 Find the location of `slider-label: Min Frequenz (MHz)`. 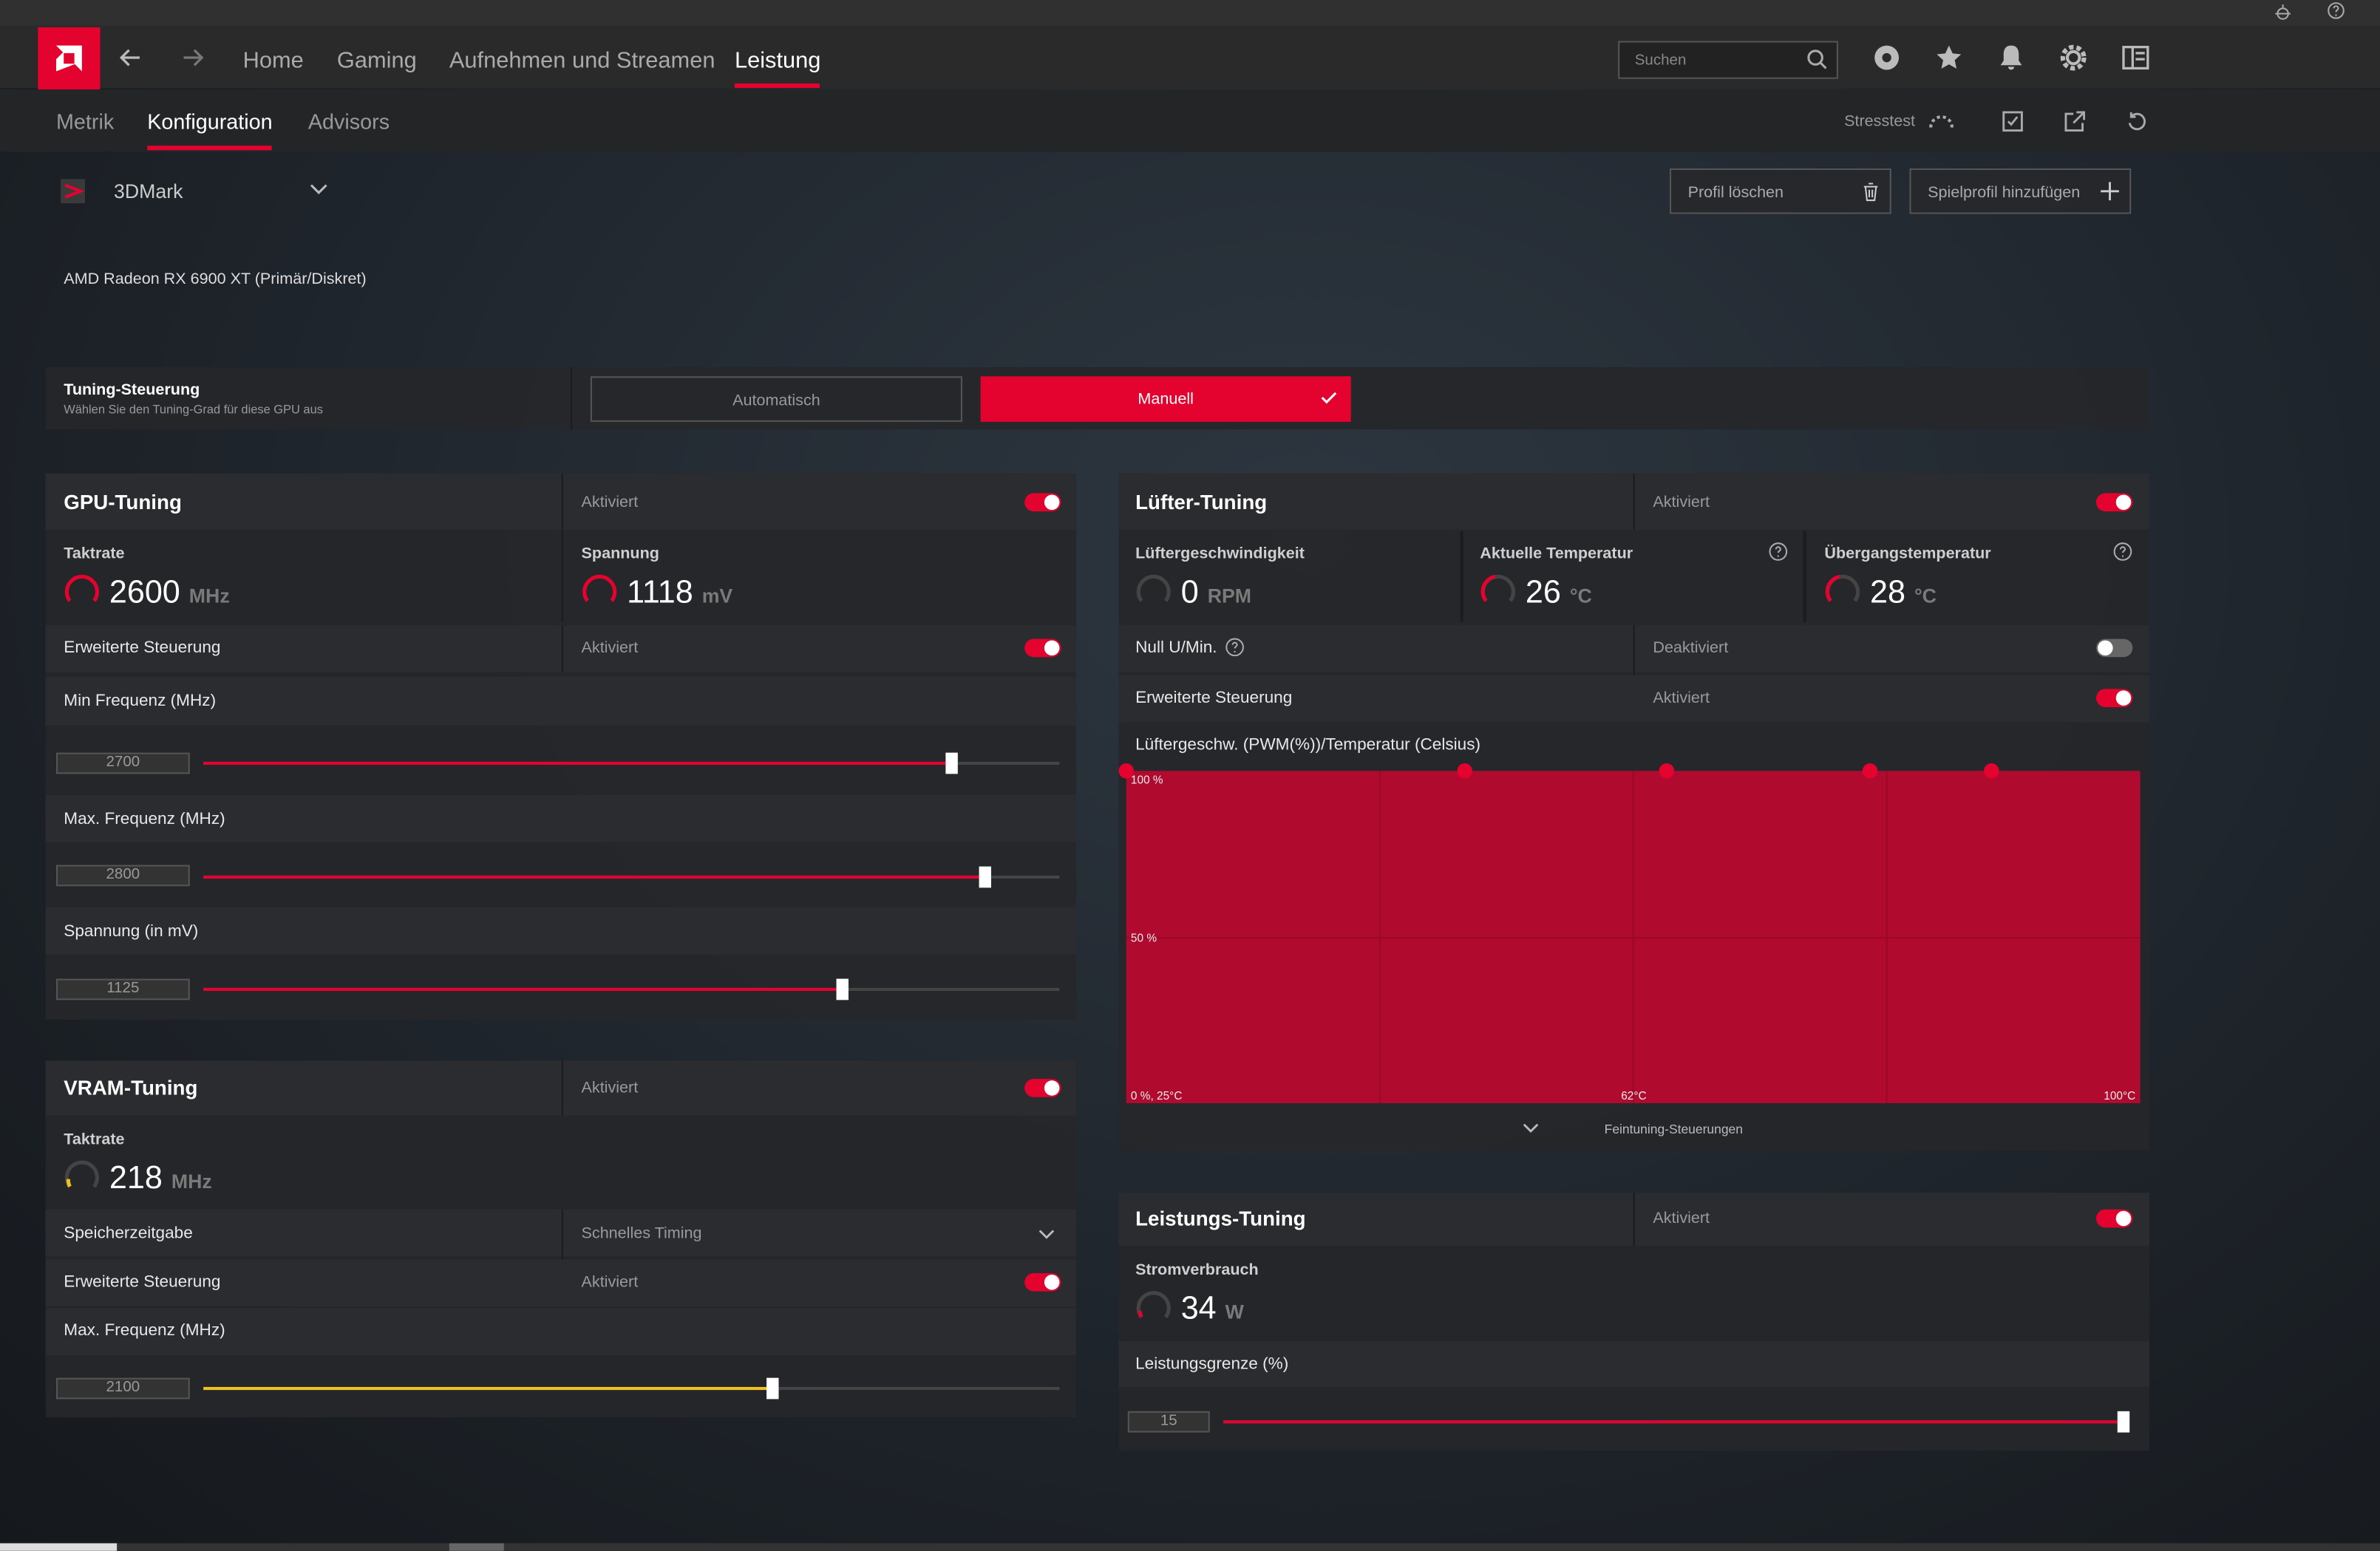

slider-label: Min Frequenz (MHz) is located at coordinates (140, 701).